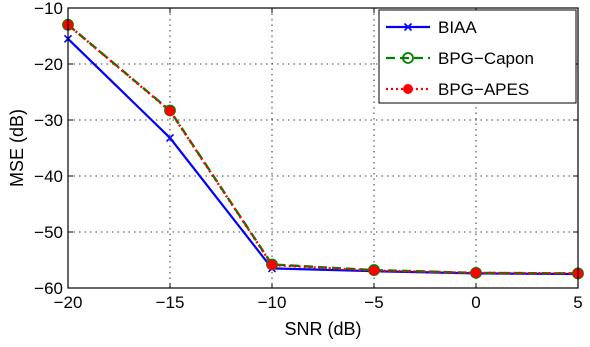 The image size is (590, 347). Describe the element at coordinates (48, 176) in the screenshot. I see `y-tick-label: −40` at that location.